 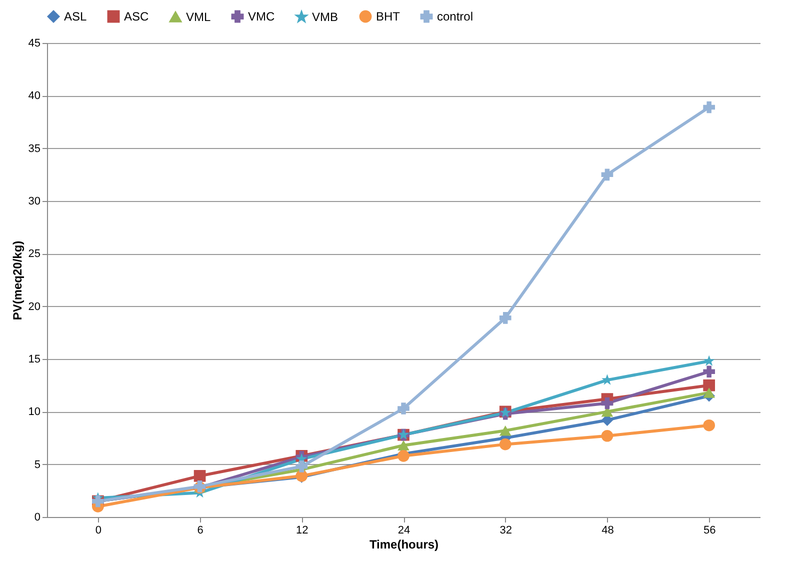 What do you see at coordinates (34, 148) in the screenshot?
I see `y-tick-label: 35` at bounding box center [34, 148].